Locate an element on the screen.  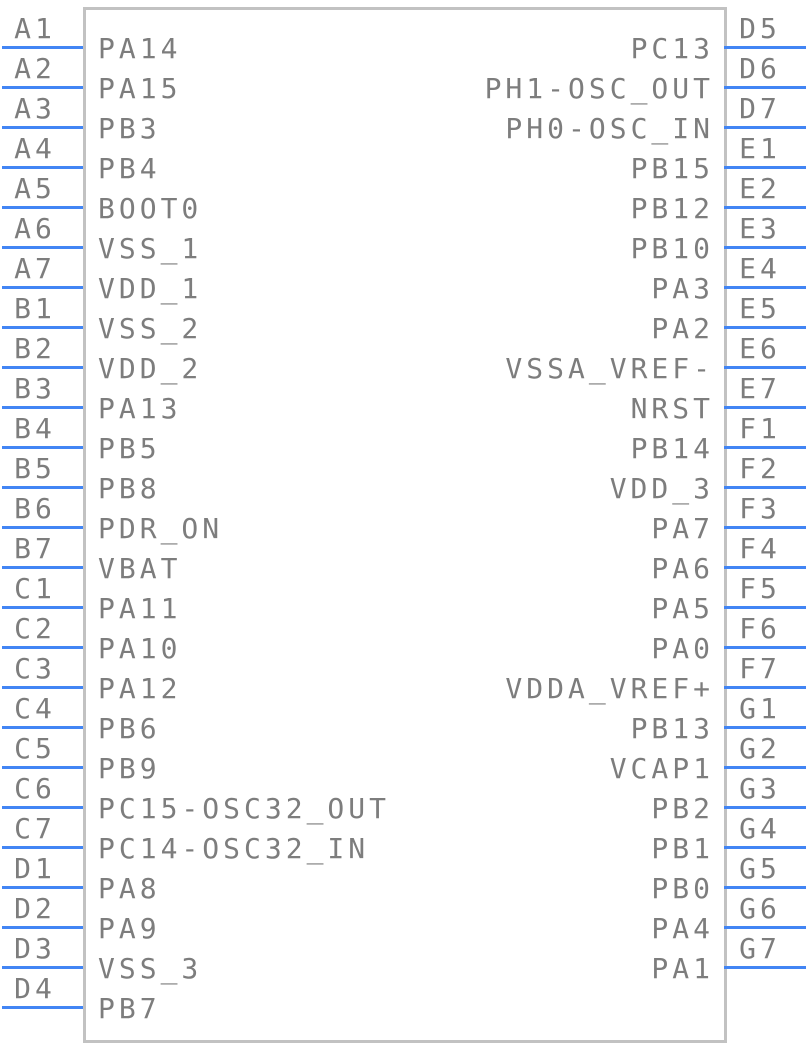
pin-number-label: A5 is located at coordinates (35, 188).